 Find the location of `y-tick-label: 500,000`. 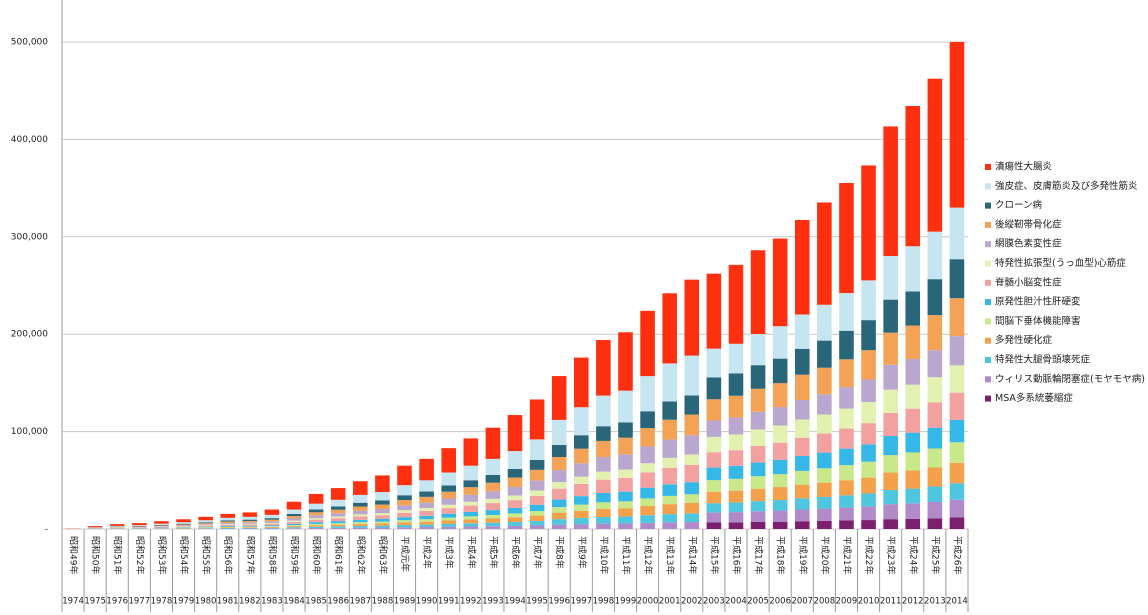

y-tick-label: 500,000 is located at coordinates (29, 43).